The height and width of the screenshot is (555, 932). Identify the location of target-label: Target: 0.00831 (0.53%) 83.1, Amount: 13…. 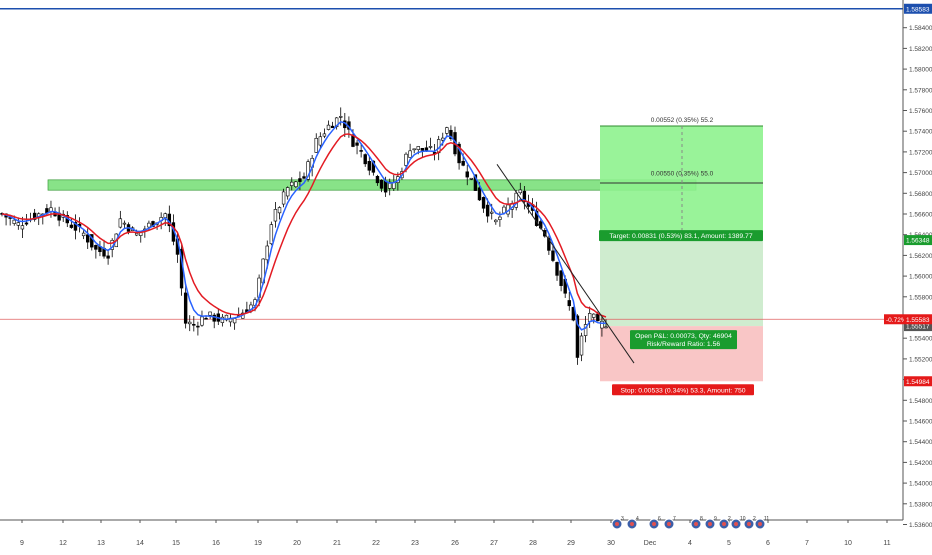
(680, 236).